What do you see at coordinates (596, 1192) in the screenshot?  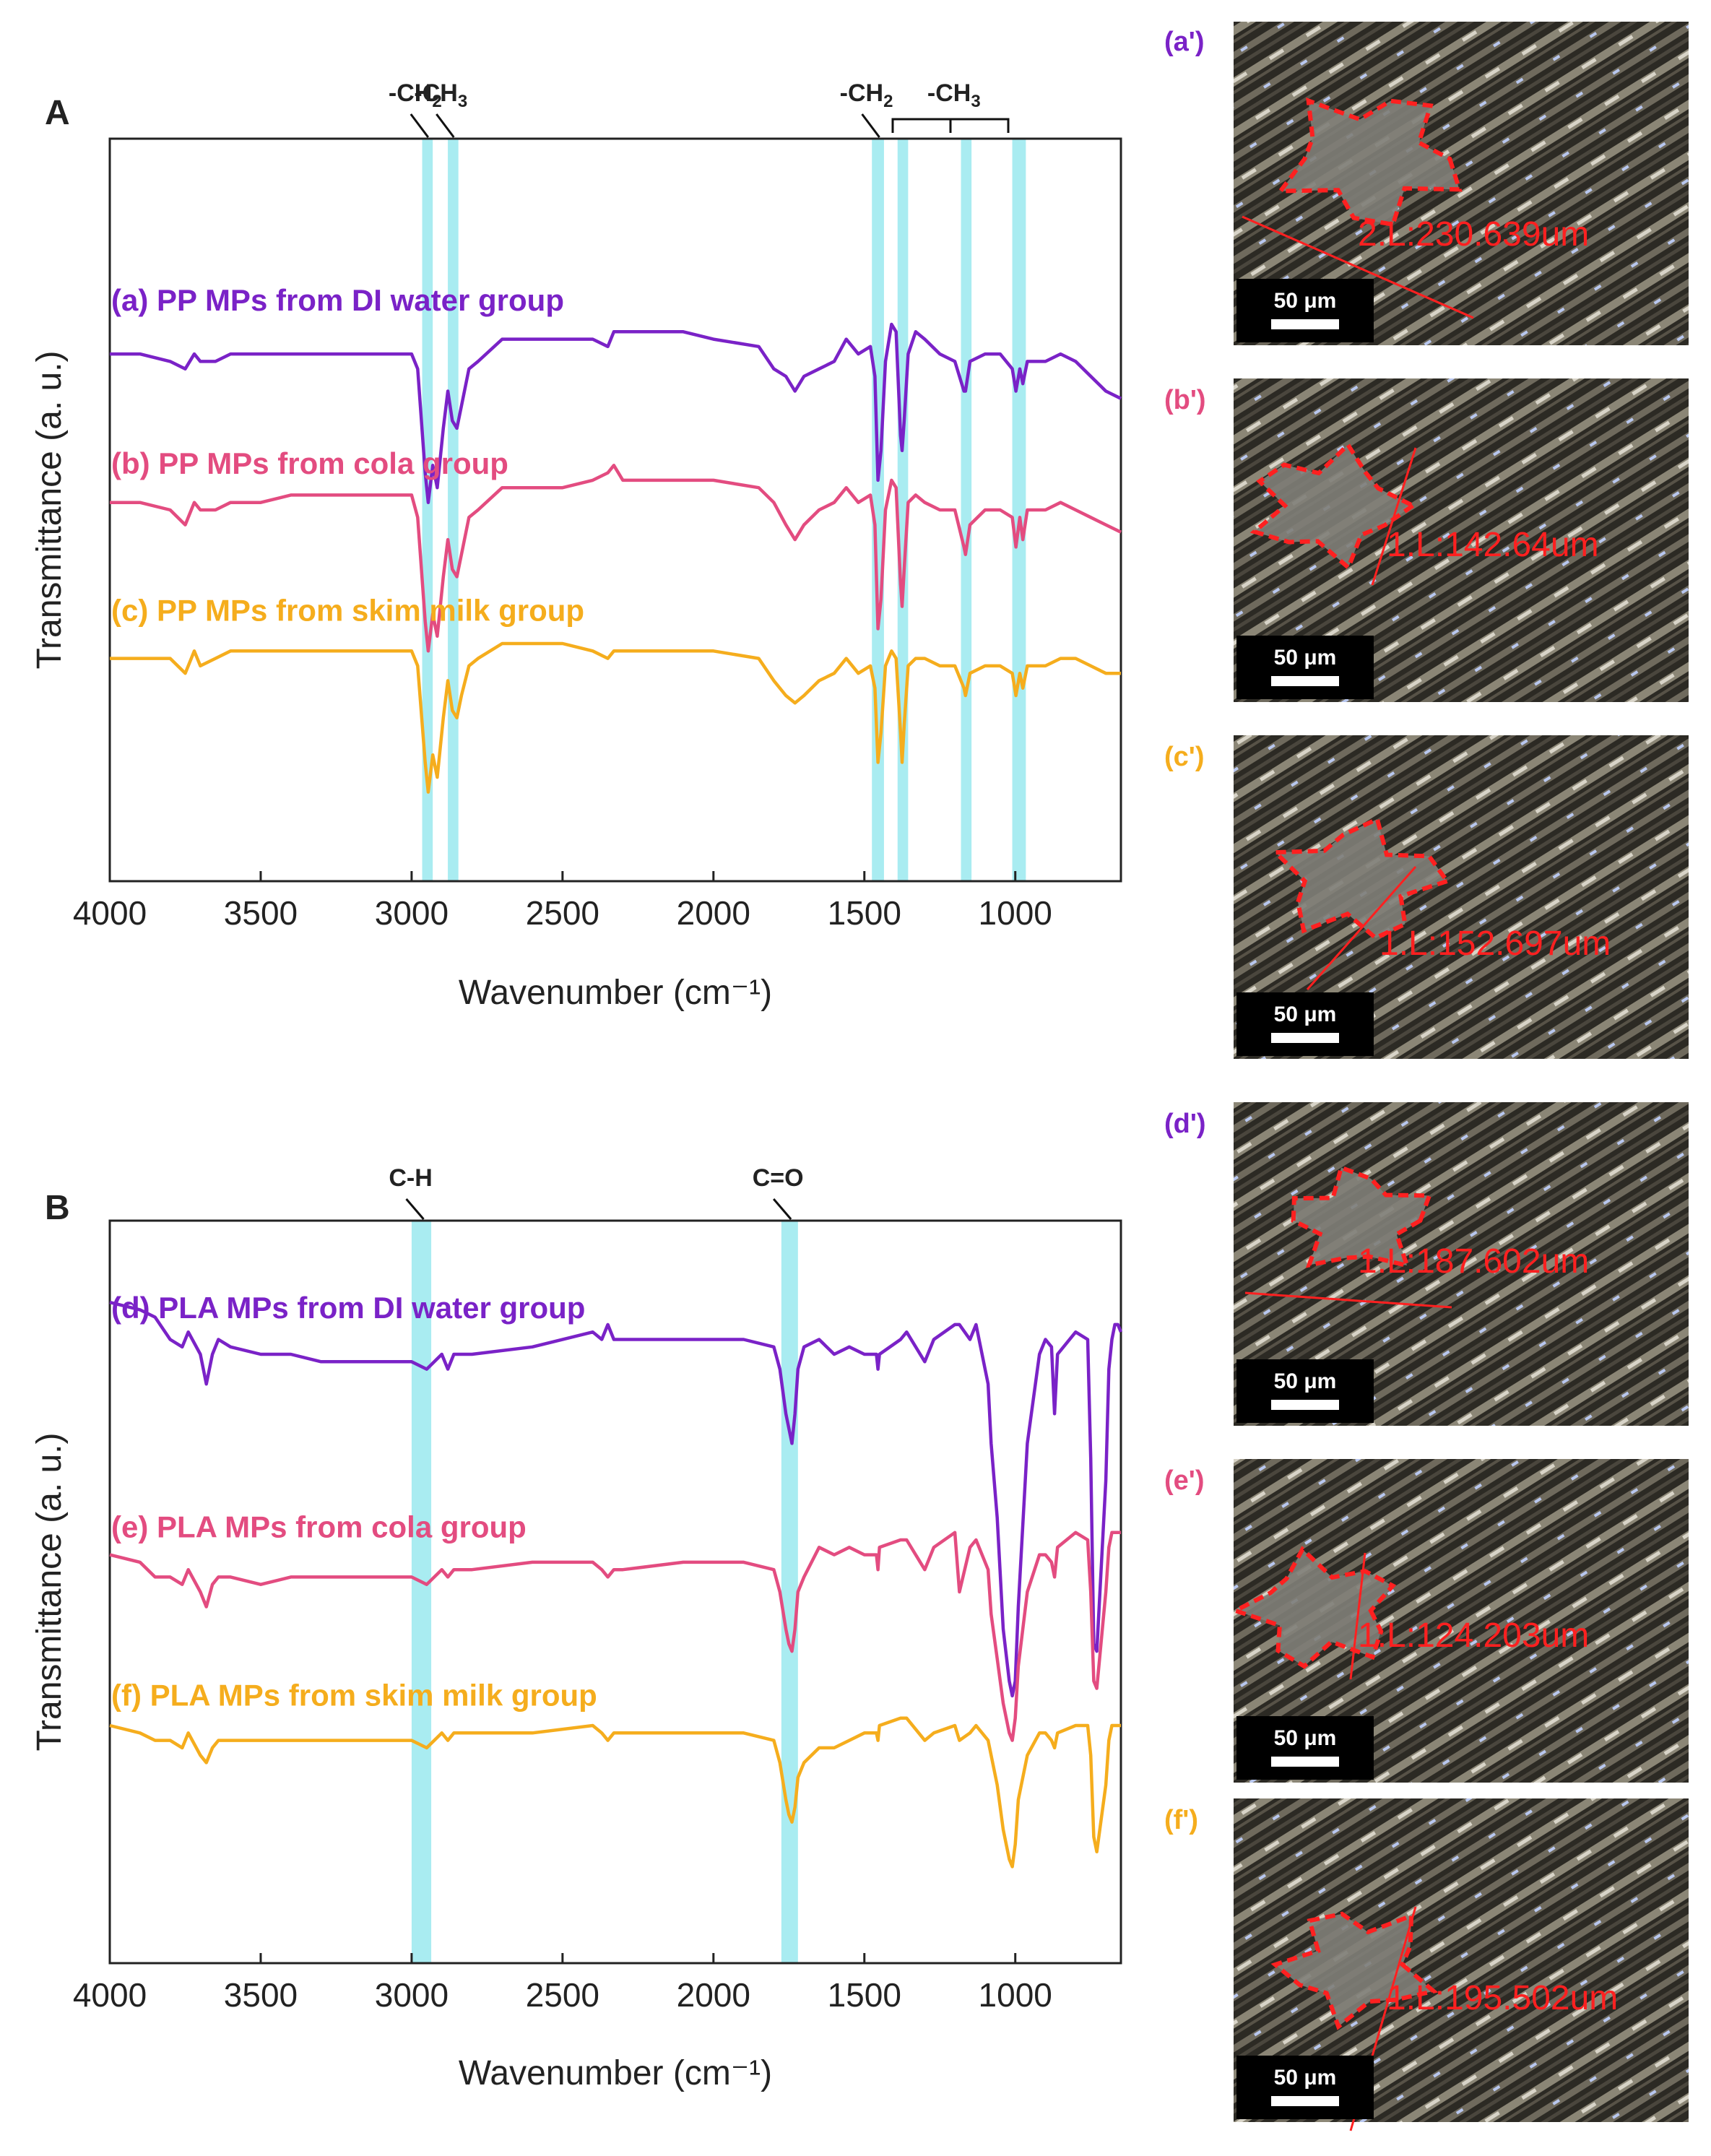 I see `panel-b-band-labels: C-H C=O` at bounding box center [596, 1192].